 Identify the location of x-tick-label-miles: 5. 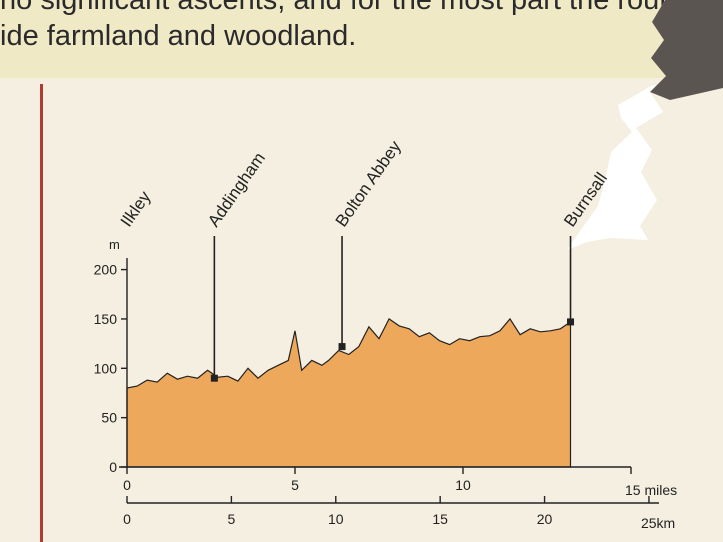
(295, 485).